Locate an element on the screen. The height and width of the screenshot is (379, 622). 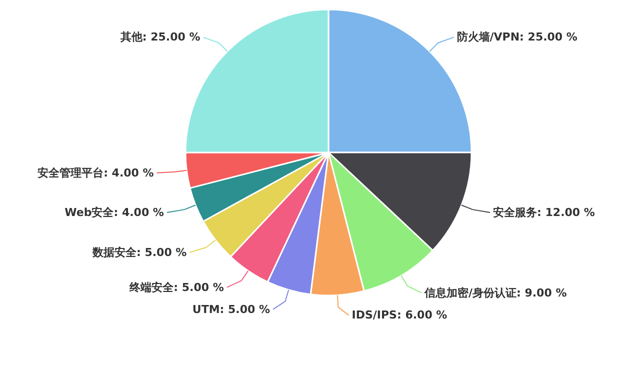
slice-label: 信息加密/身份认证: 9.00 % is located at coordinates (495, 293).